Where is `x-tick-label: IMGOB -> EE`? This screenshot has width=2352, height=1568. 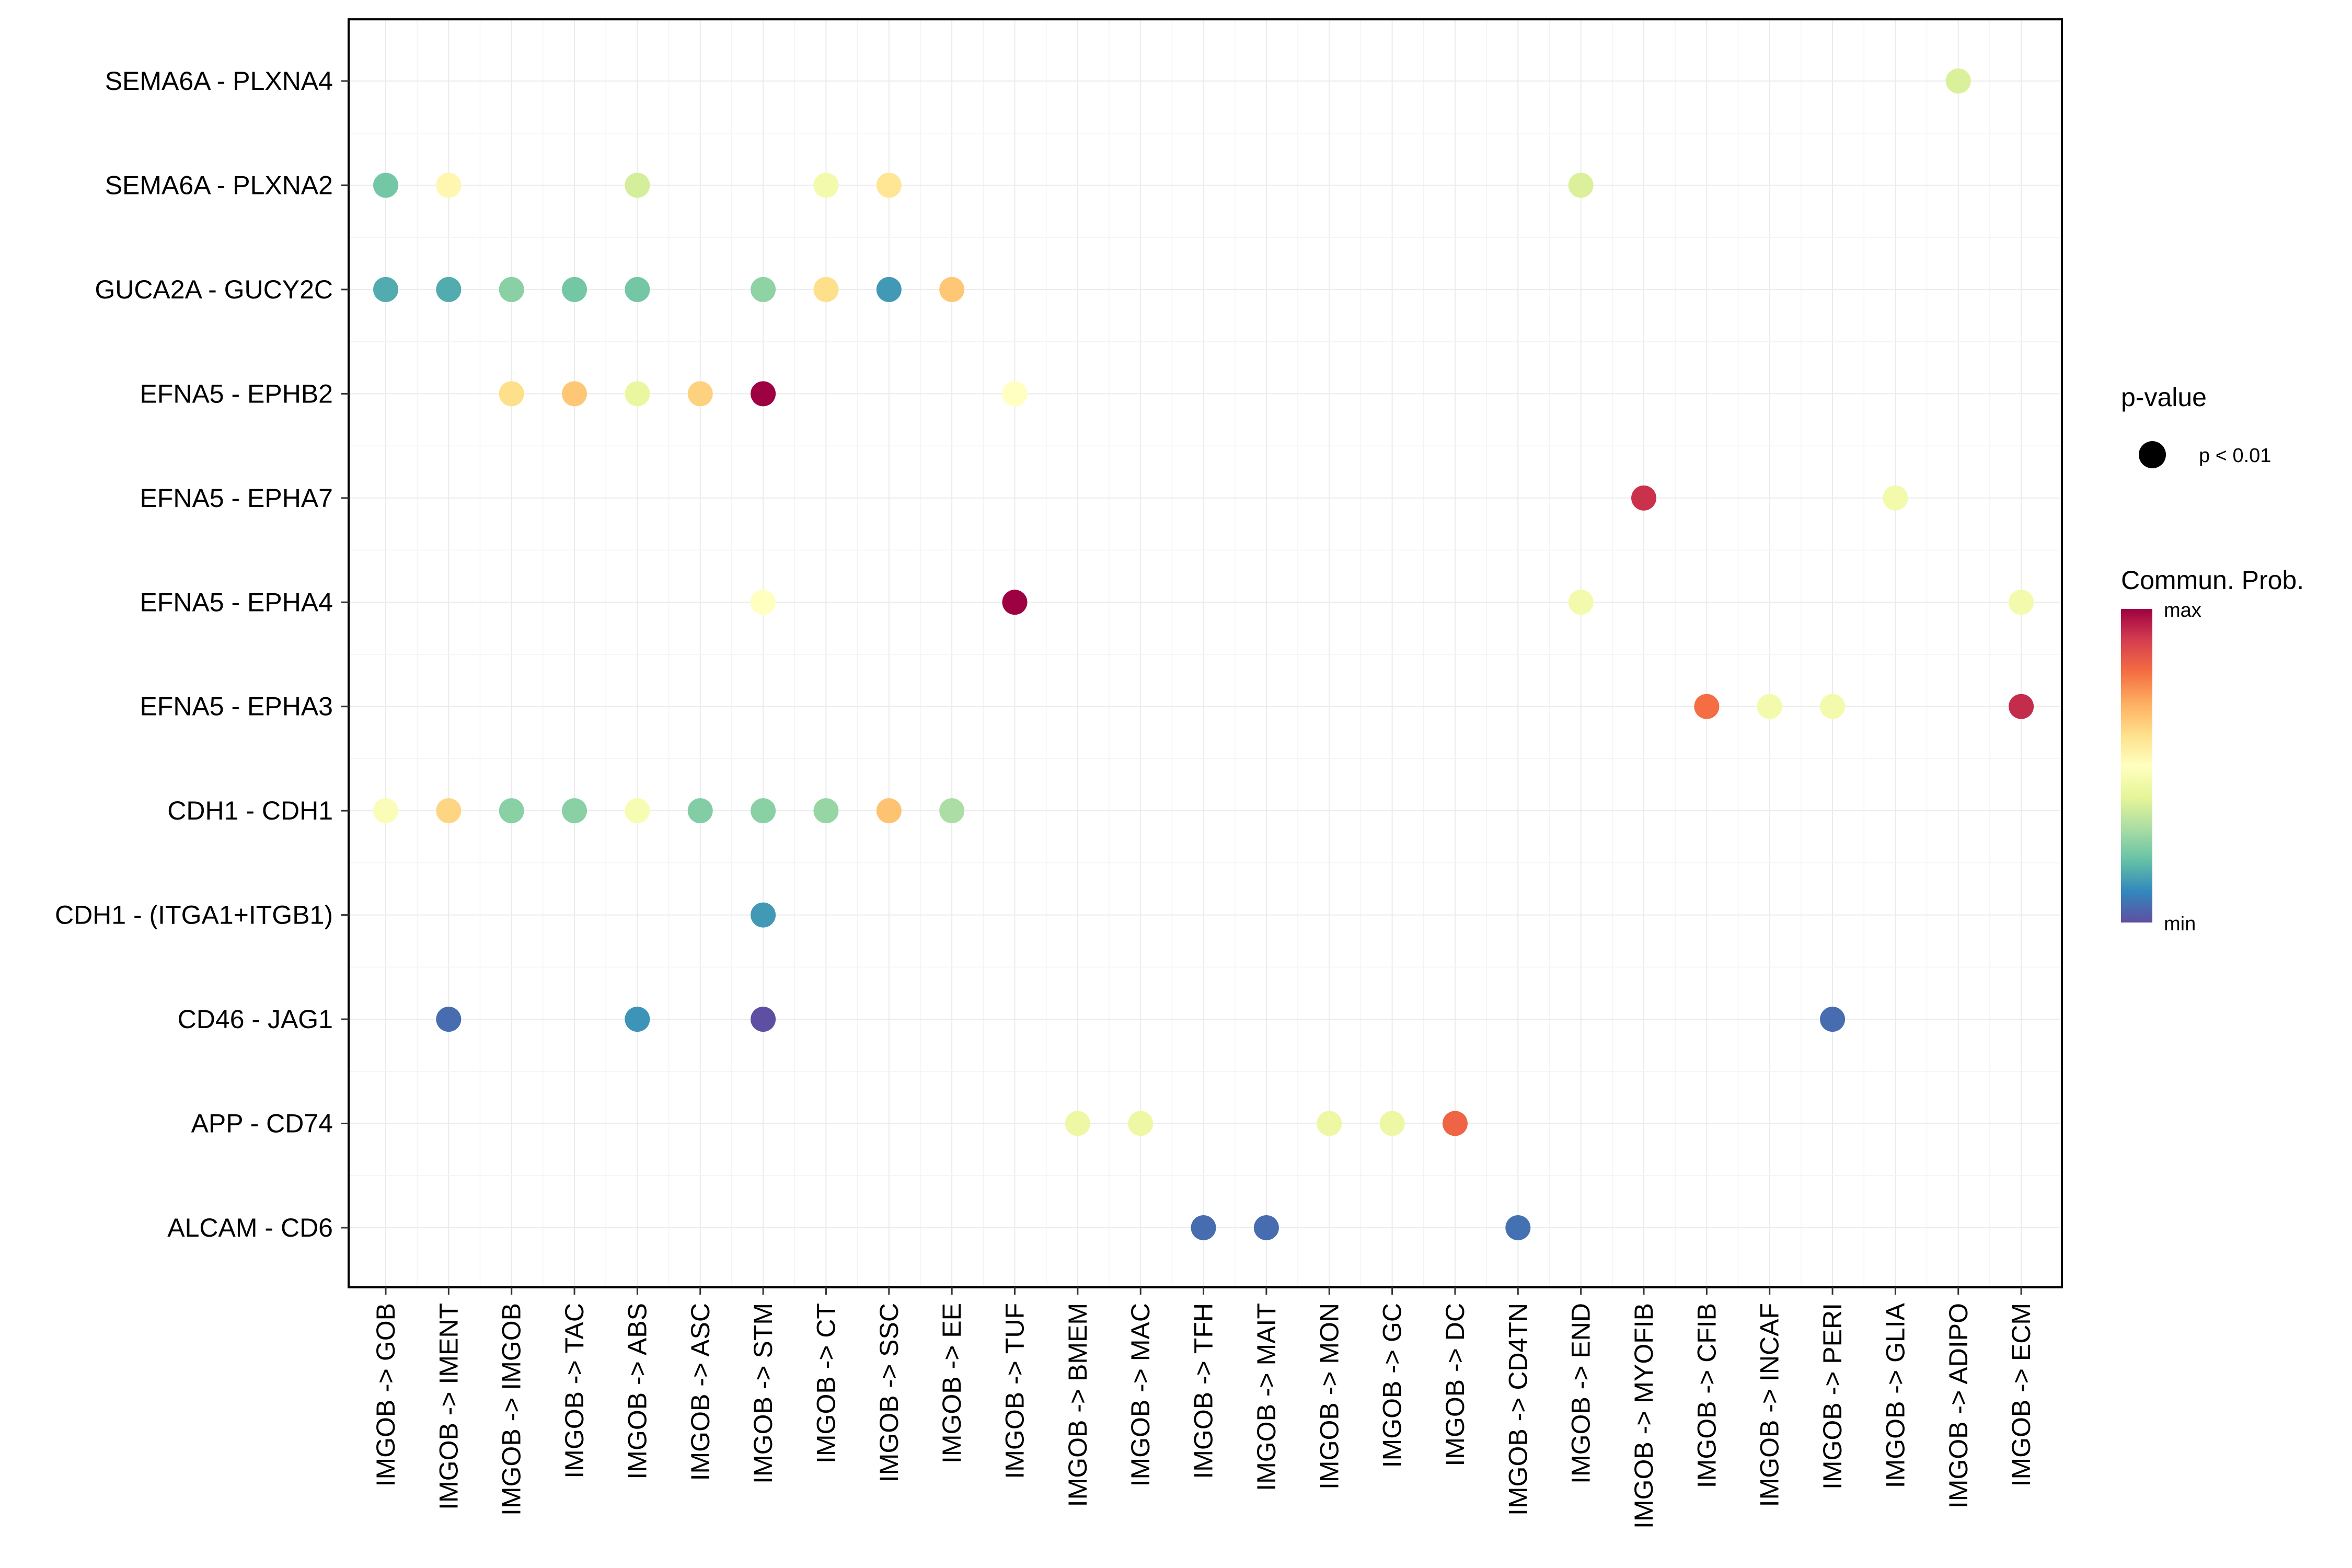 x-tick-label: IMGOB -> EE is located at coordinates (951, 1383).